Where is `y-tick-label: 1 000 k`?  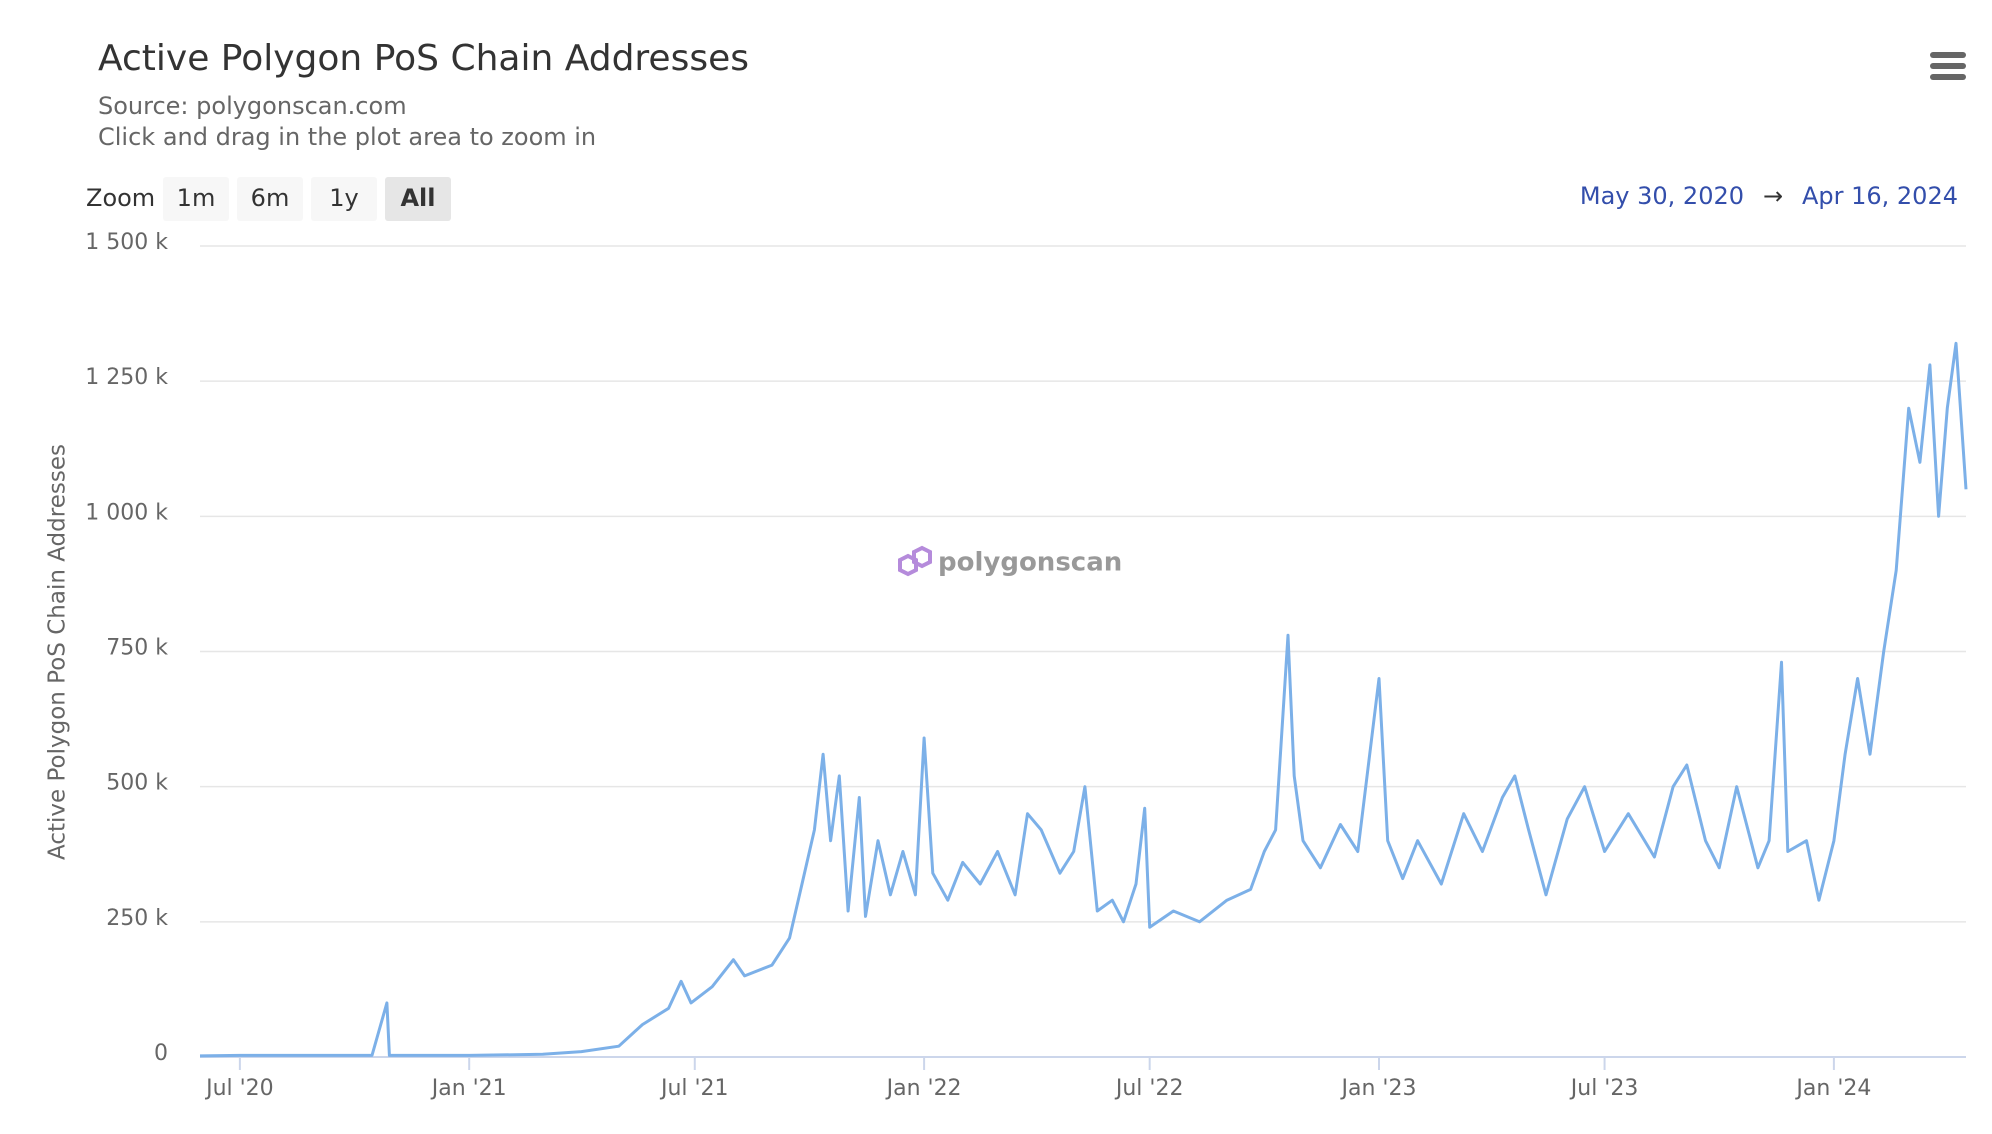 y-tick-label: 1 000 k is located at coordinates (126, 512).